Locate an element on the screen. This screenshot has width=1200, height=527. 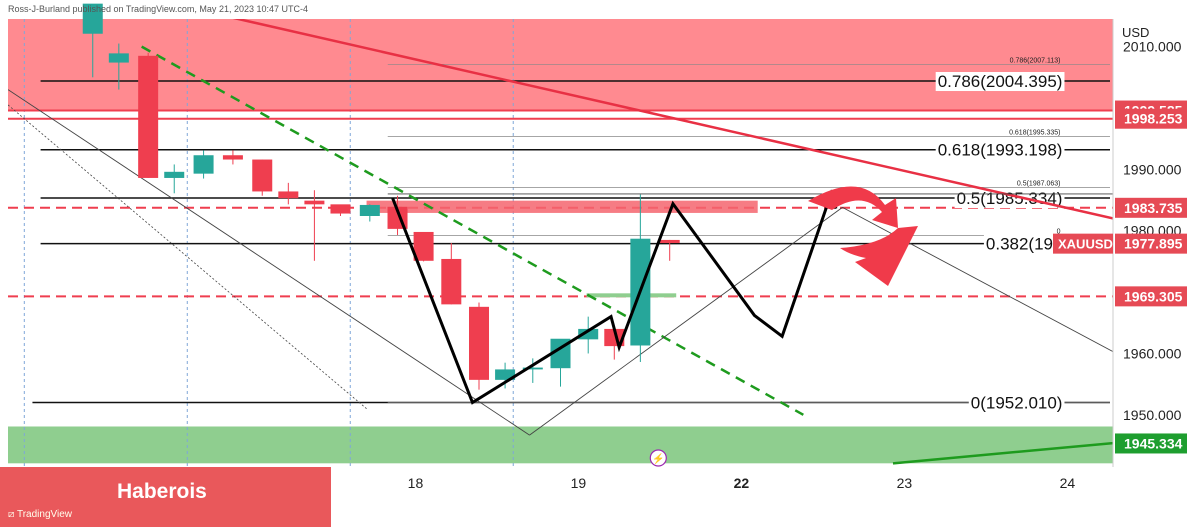
price-tag-label: 1945.334 is located at coordinates (1153, 443).